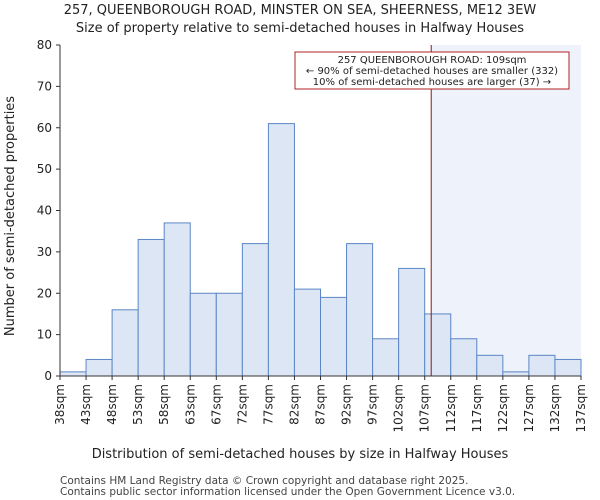  I want to click on annotation-box, so click(432, 70).